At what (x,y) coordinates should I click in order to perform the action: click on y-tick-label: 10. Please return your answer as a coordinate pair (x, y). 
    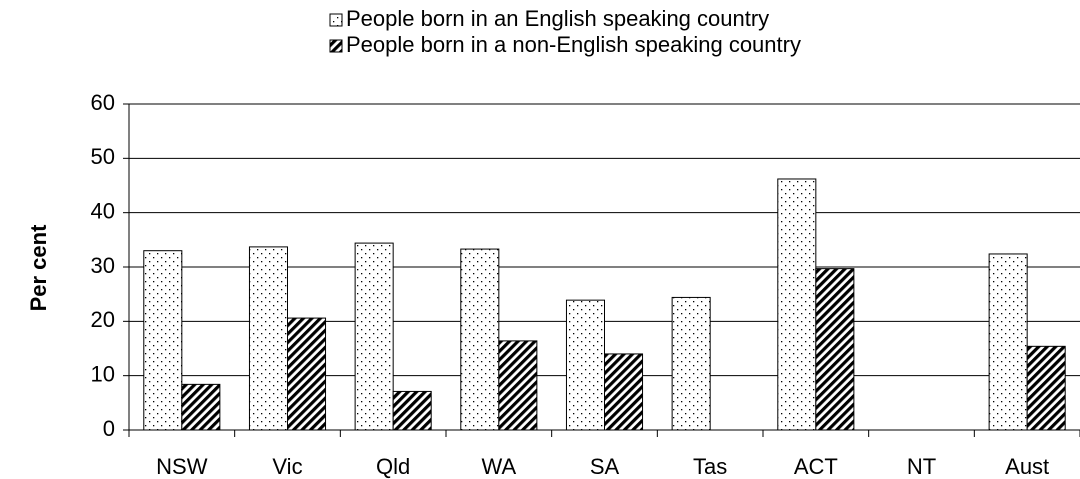
    Looking at the image, I should click on (103, 373).